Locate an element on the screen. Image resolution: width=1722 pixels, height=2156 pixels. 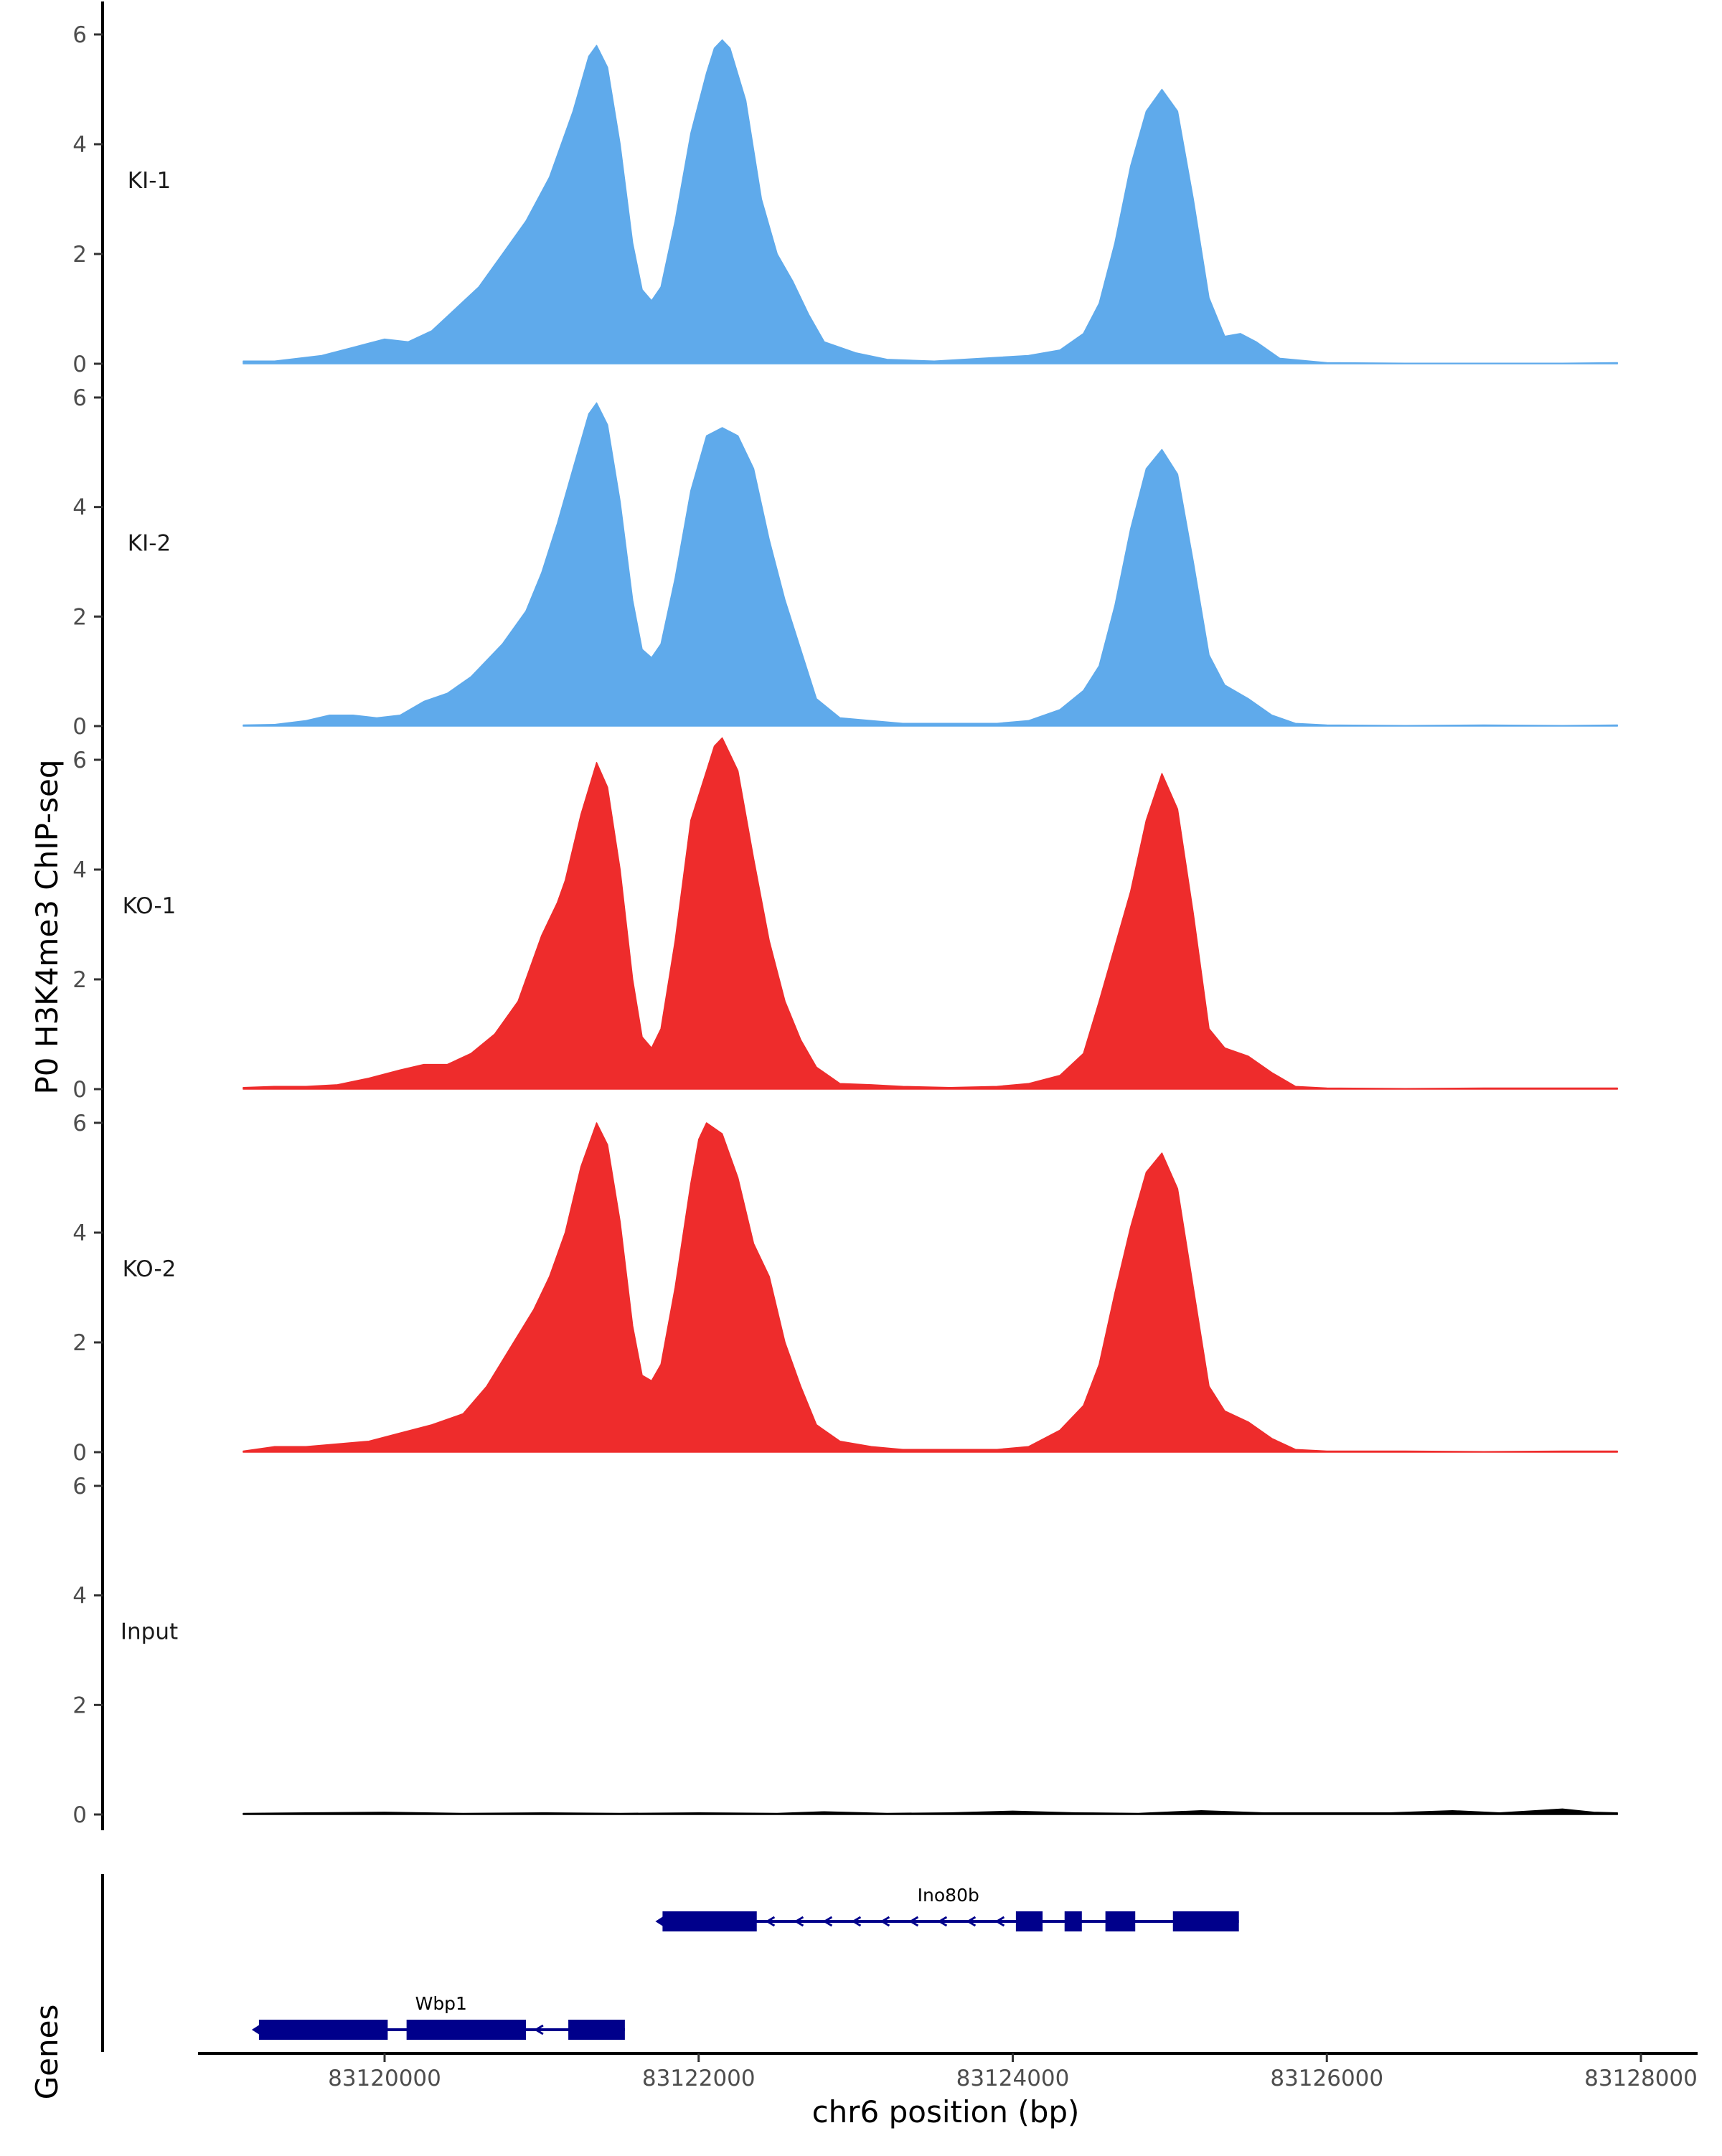
x-axis-title: chr6 position (bp) is located at coordinates (946, 2112).